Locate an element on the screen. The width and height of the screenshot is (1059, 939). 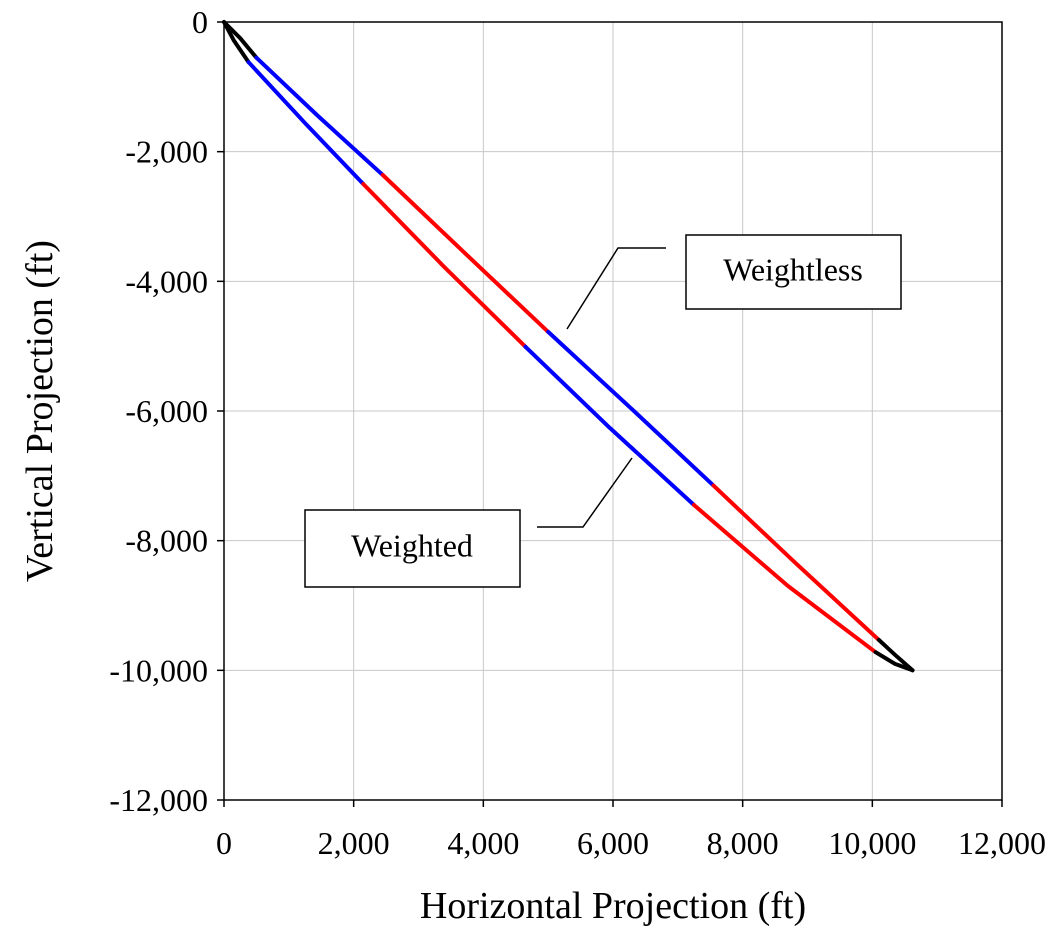
y-tick-label: -2,000 is located at coordinates (166, 152).